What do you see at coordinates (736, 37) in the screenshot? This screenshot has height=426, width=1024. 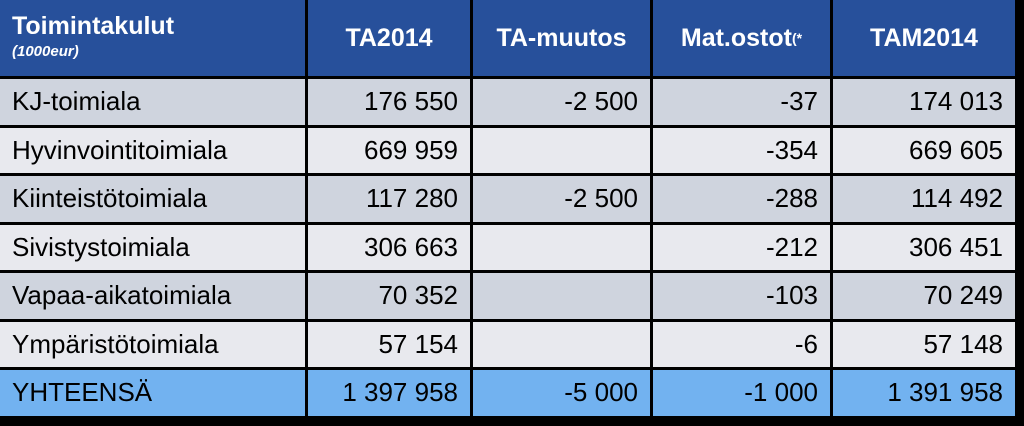 I see `column-title: Mat.ostot` at bounding box center [736, 37].